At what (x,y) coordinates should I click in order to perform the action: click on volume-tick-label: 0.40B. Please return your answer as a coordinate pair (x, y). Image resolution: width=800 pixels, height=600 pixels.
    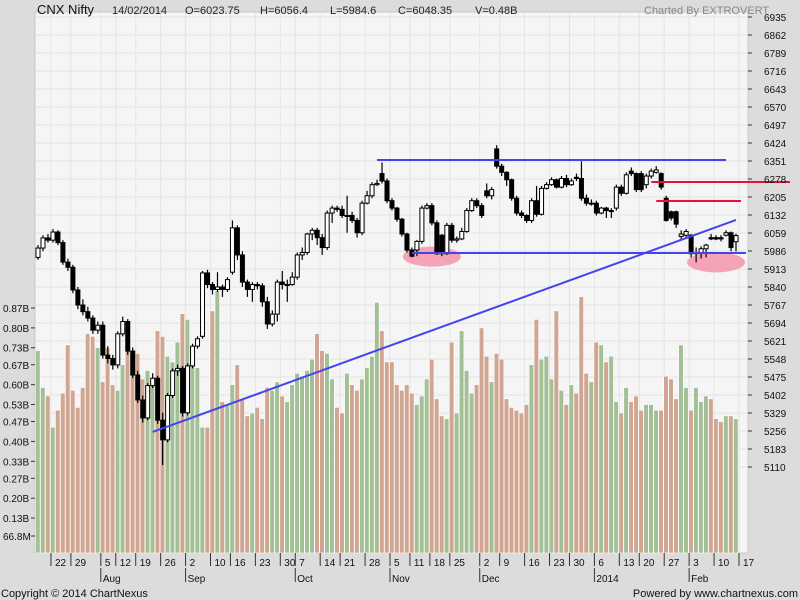
    Looking at the image, I should click on (16, 442).